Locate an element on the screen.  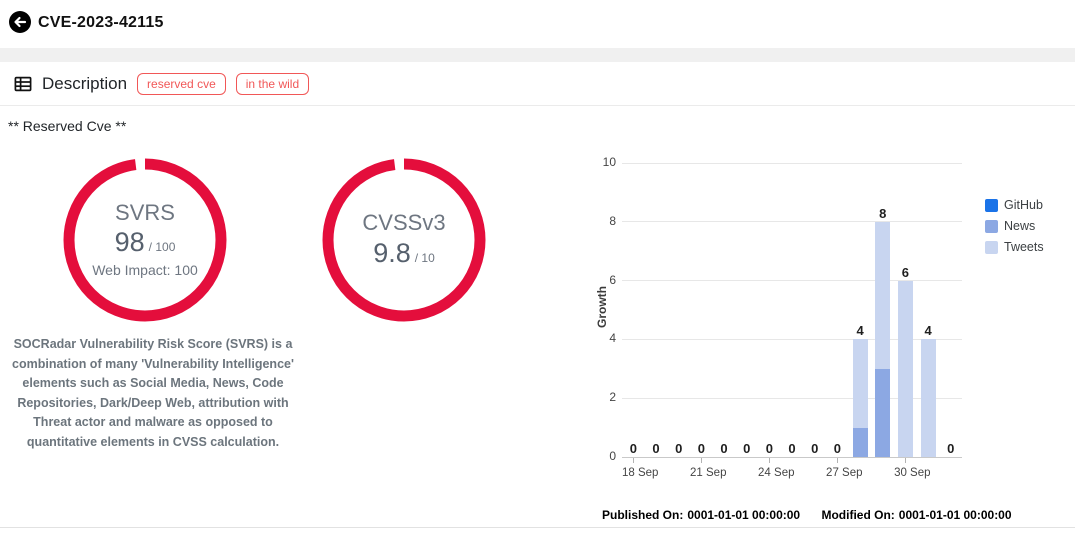
cvssv3-gauge-name: CVSSv3 is located at coordinates (404, 223).